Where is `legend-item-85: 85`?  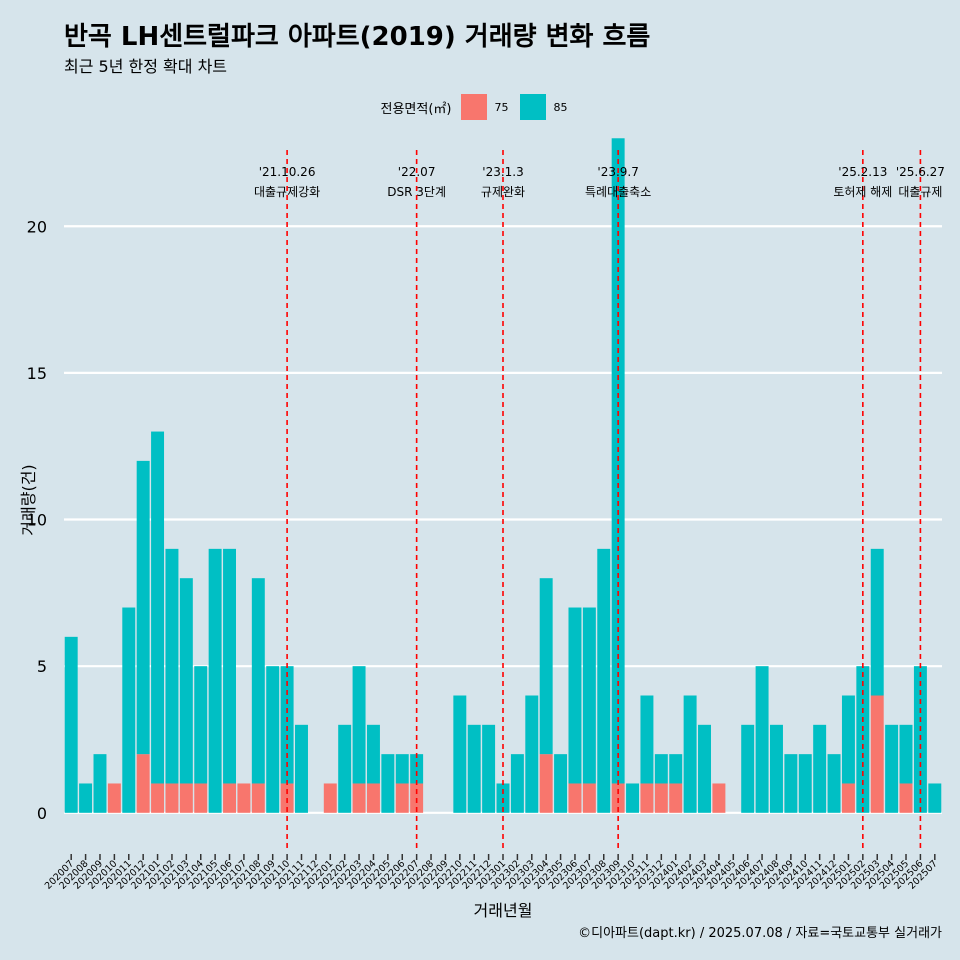 legend-item-85: 85 is located at coordinates (546, 107).